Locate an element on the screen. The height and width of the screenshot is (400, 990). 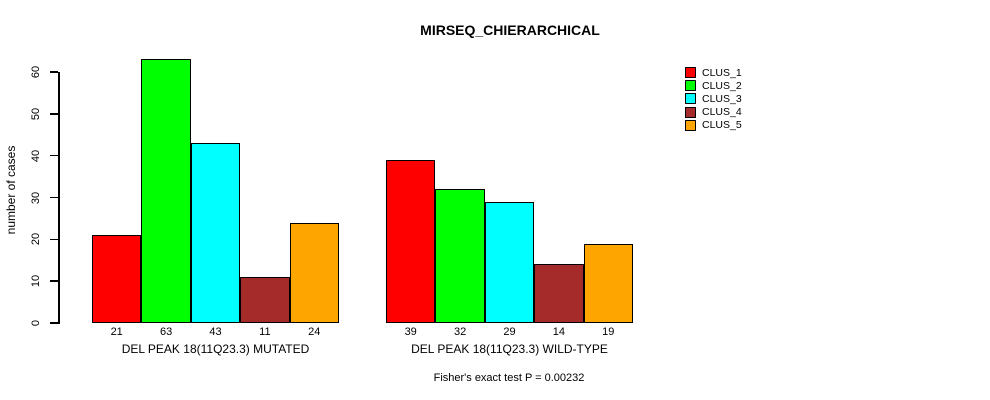
y-axis-title: number of cases is located at coordinates (11, 190).